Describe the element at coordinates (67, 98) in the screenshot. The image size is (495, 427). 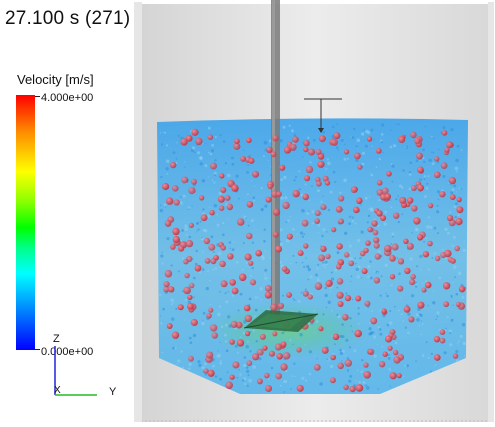
I see `legend-max-label: 4.000e+00` at that location.